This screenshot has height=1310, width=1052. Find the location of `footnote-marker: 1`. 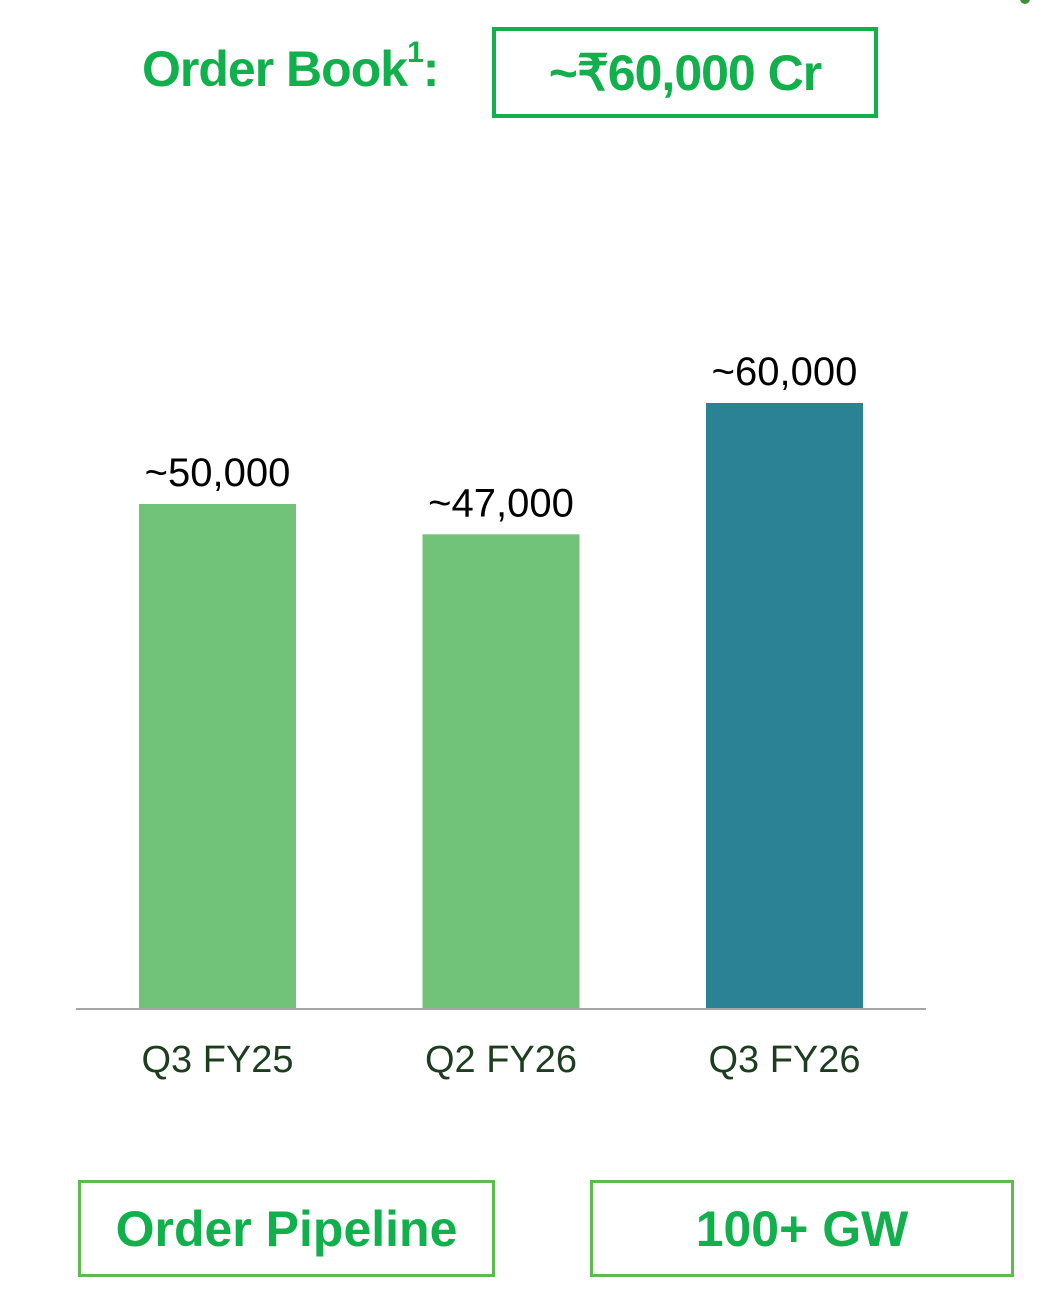

footnote-marker: 1 is located at coordinates (415, 52).